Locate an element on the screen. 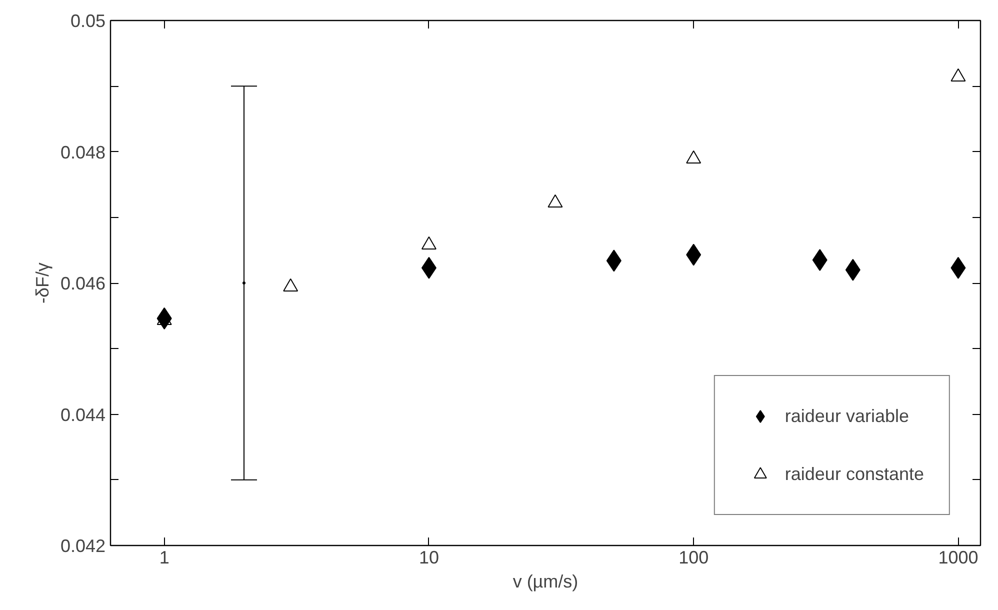 The image size is (998, 610). y-axis-title: -δF/γ is located at coordinates (42, 283).